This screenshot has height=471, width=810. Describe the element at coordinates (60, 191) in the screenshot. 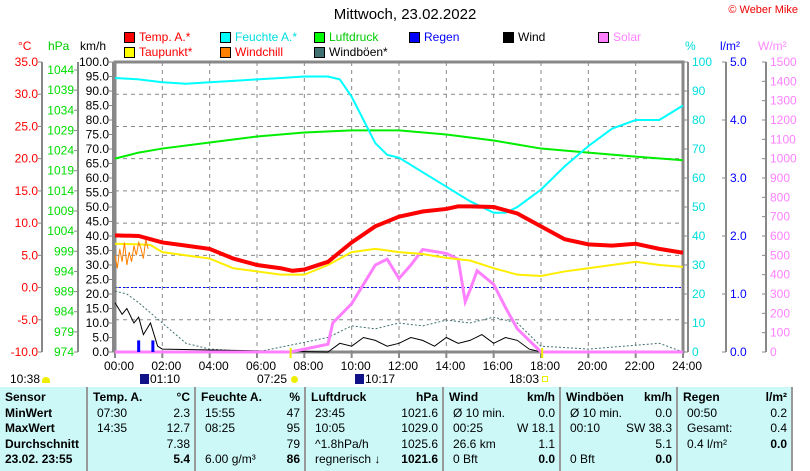

I see `pressure-tick-label: 1014` at that location.